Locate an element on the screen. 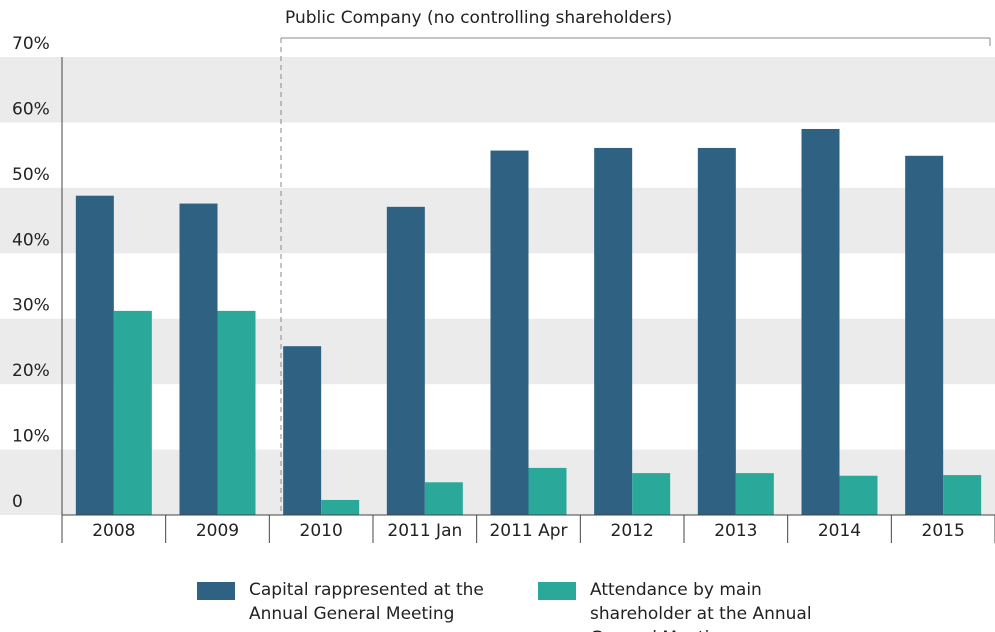  x-tick-label: 2009 is located at coordinates (217, 531).